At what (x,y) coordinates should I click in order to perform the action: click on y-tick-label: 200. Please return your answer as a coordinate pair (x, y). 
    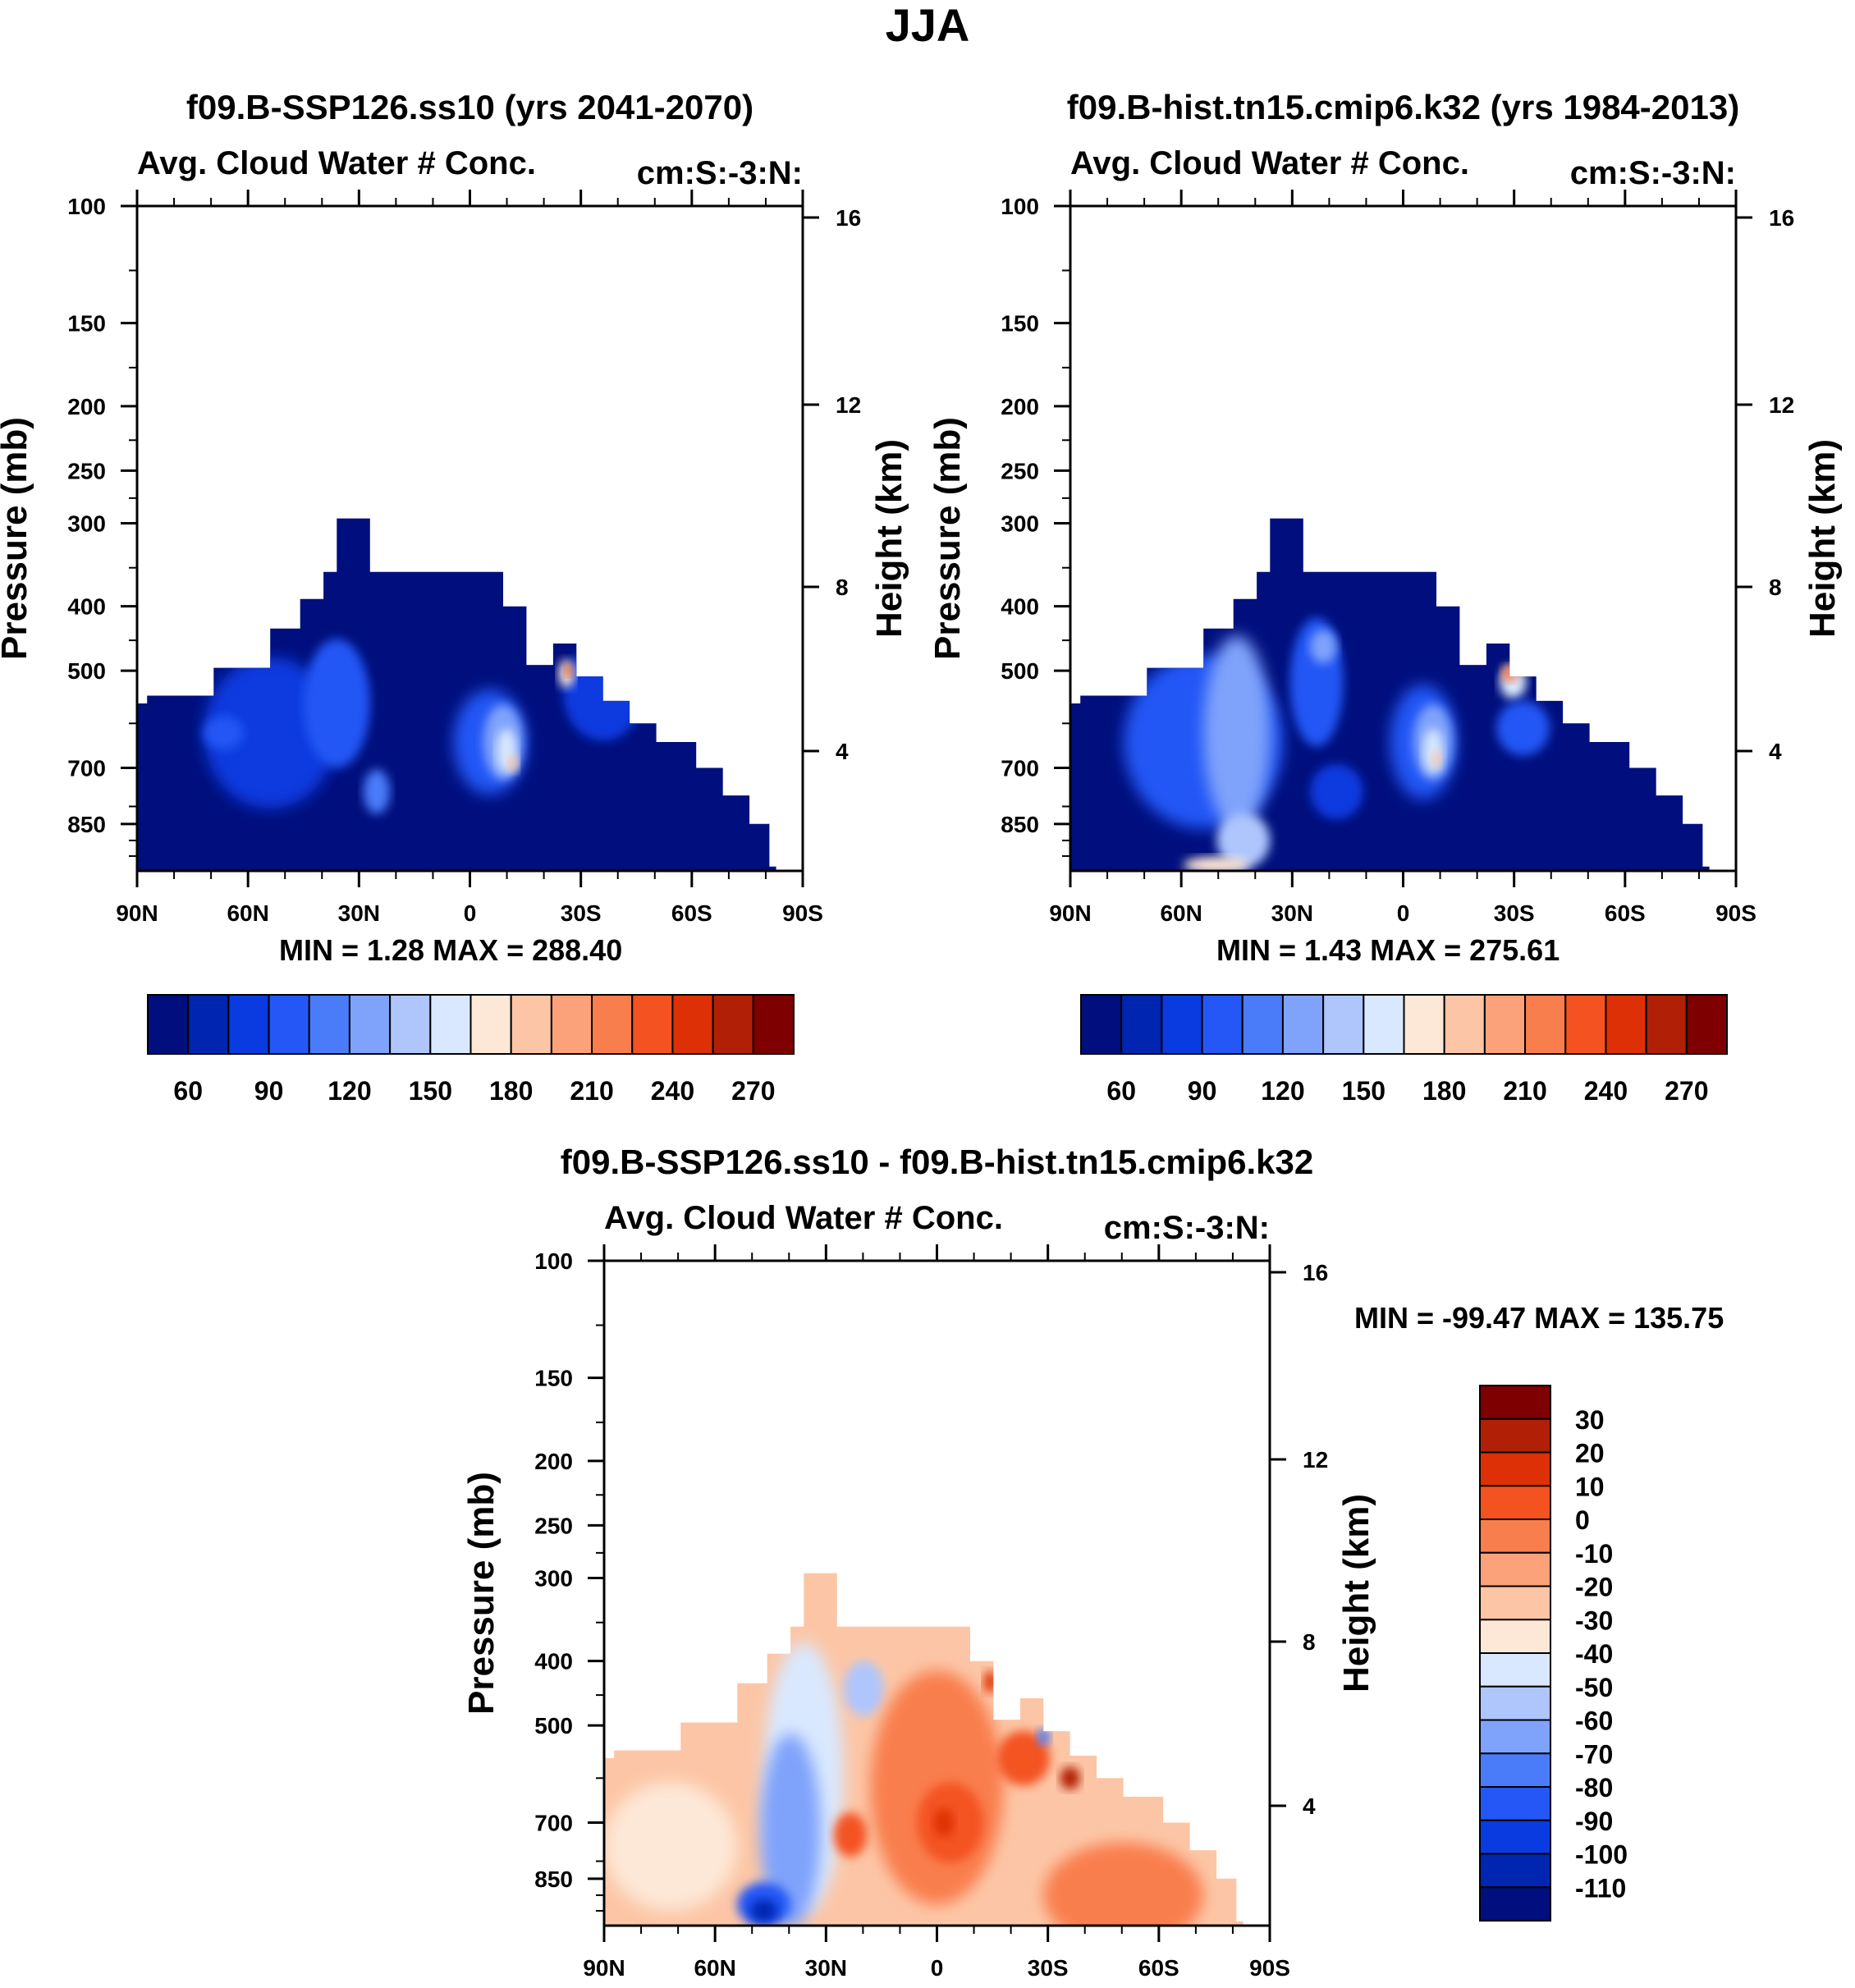
    Looking at the image, I should click on (553, 1461).